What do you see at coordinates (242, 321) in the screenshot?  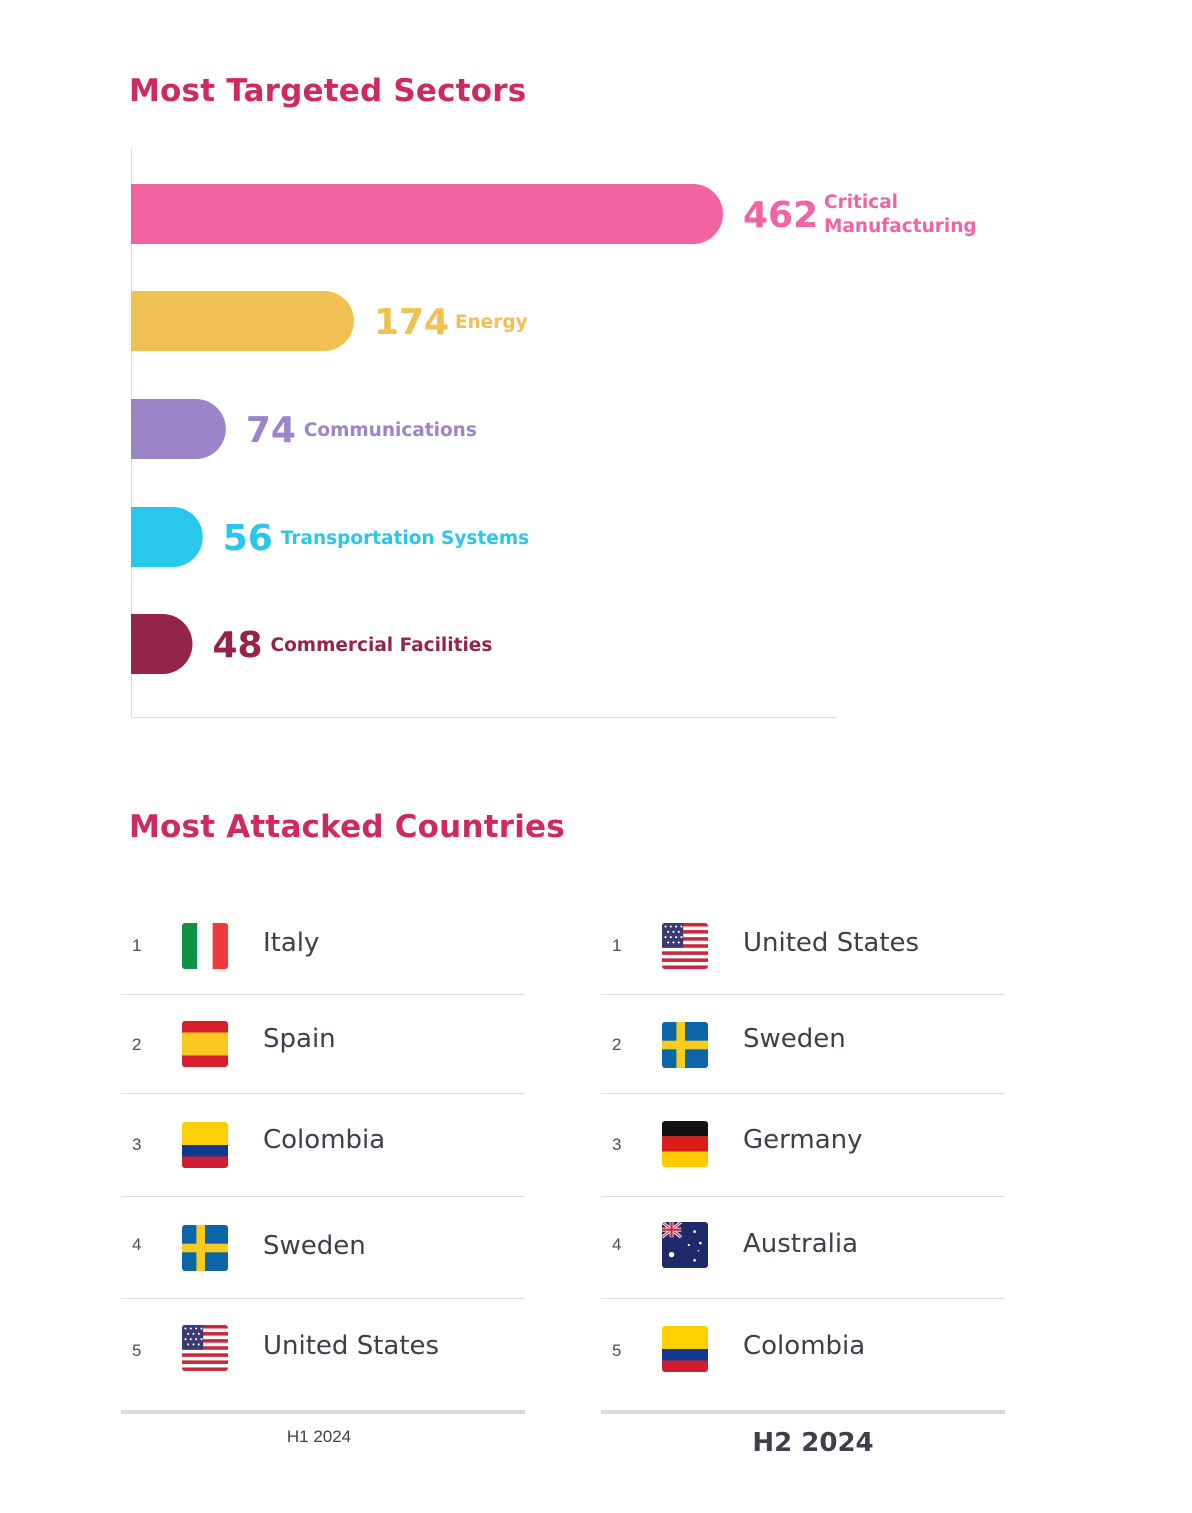 I see `bar-energy` at bounding box center [242, 321].